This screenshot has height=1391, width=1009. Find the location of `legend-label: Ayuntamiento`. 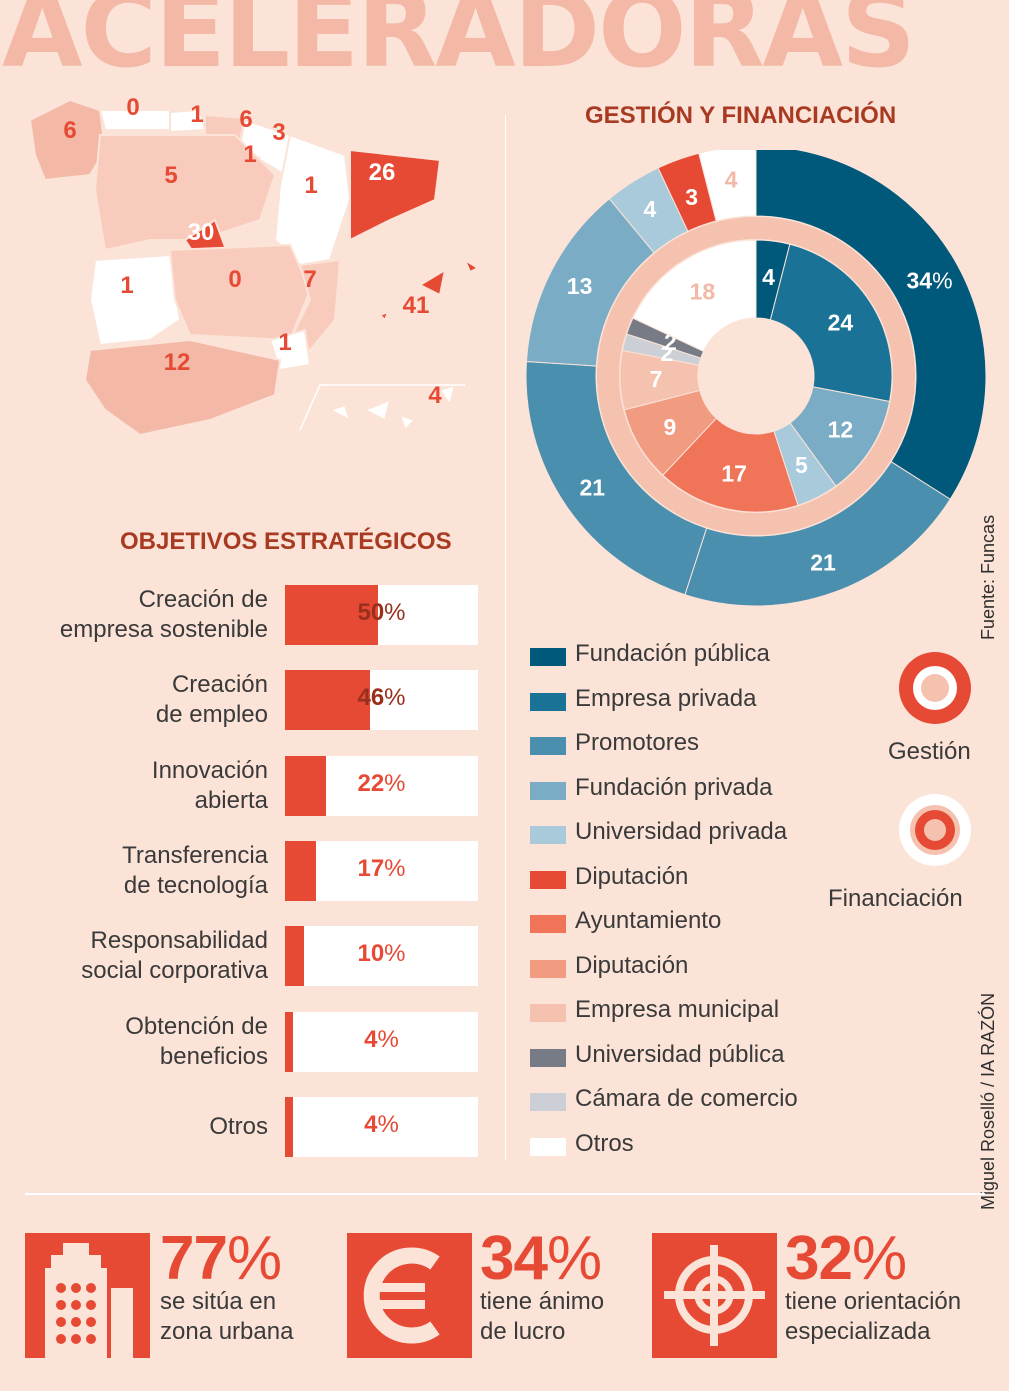

legend-label: Ayuntamiento is located at coordinates (648, 920).